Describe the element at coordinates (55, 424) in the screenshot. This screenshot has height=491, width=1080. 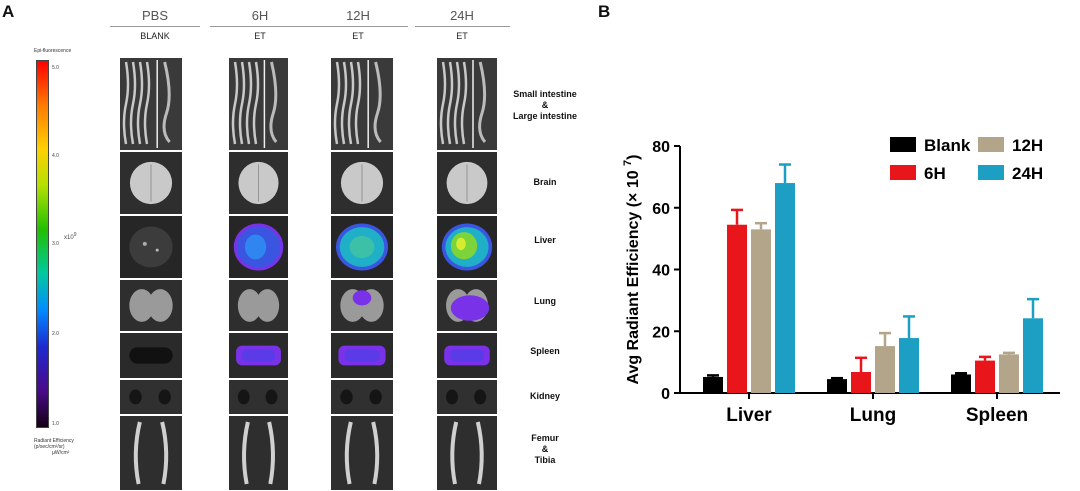
I see `colorbar-tick: 1.0` at that location.